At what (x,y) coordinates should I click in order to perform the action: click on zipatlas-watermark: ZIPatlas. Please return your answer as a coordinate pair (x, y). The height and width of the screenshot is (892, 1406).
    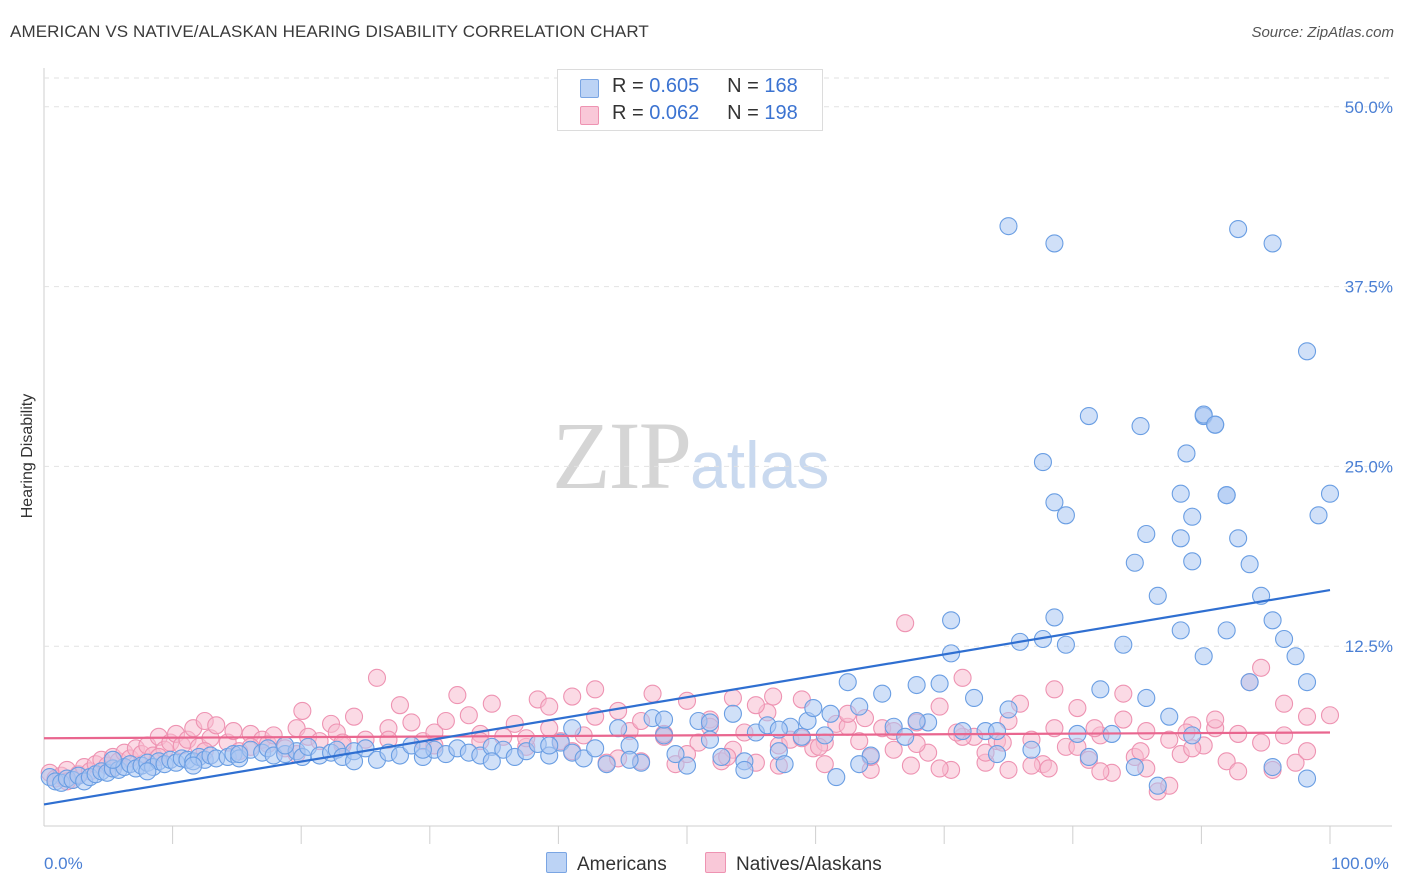
    Looking at the image, I should click on (690, 455).